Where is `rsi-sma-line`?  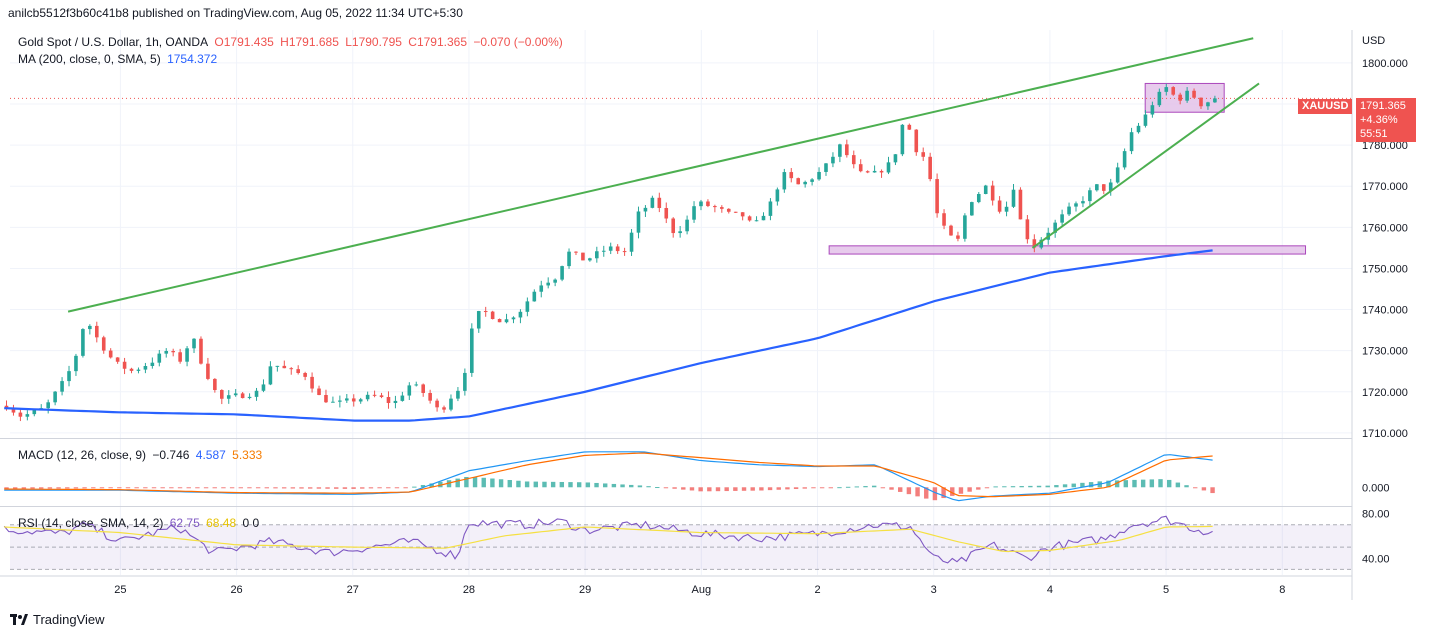
rsi-sma-line is located at coordinates (608, 539).